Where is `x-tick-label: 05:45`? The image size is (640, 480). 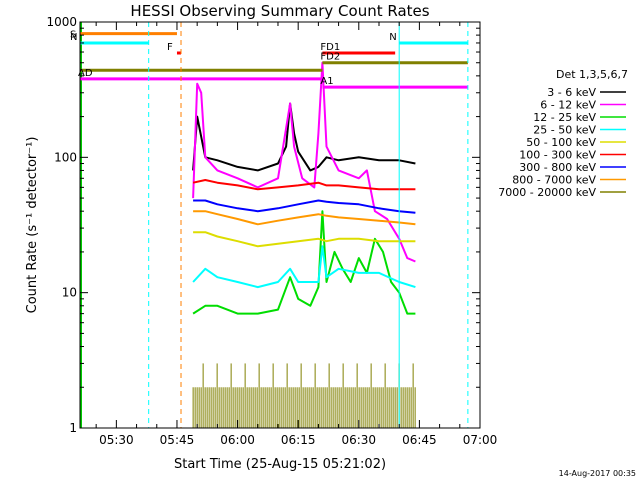
x-tick-label: 05:45 is located at coordinates (177, 440).